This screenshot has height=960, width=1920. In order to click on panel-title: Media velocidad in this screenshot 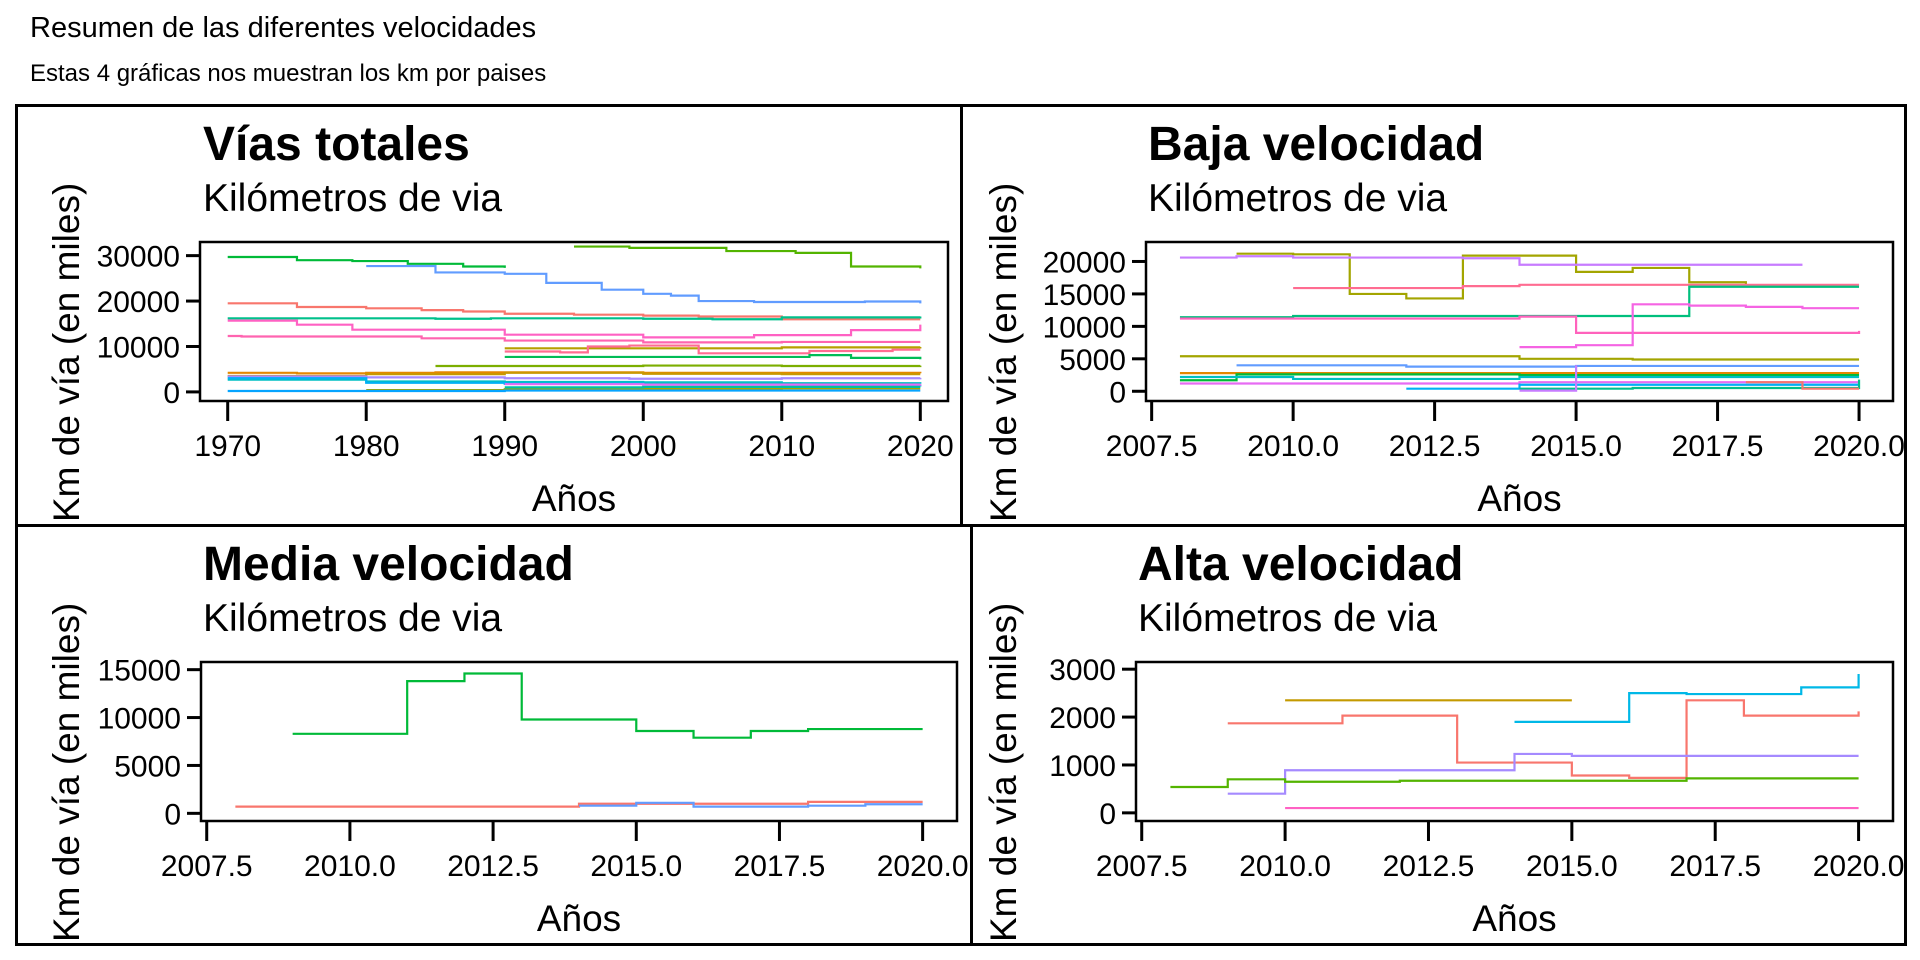, I will do `click(388, 564)`.